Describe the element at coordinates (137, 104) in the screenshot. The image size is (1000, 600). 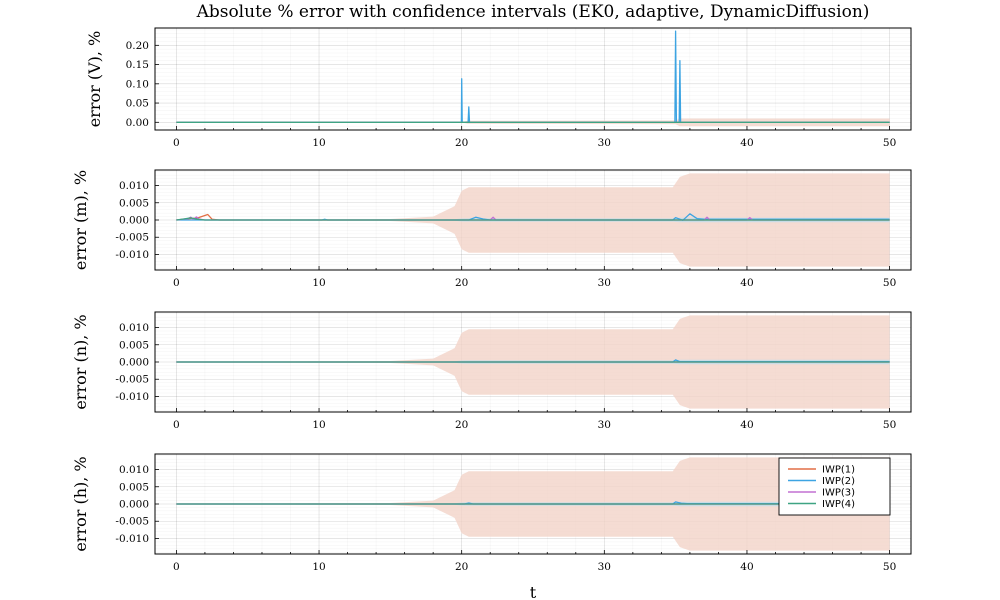
I see `y-tick-label: 0.05` at that location.